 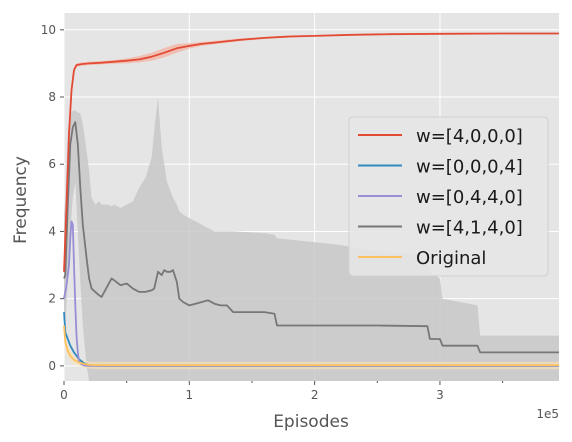 What do you see at coordinates (52, 164) in the screenshot?
I see `y-tick-label: 6` at bounding box center [52, 164].